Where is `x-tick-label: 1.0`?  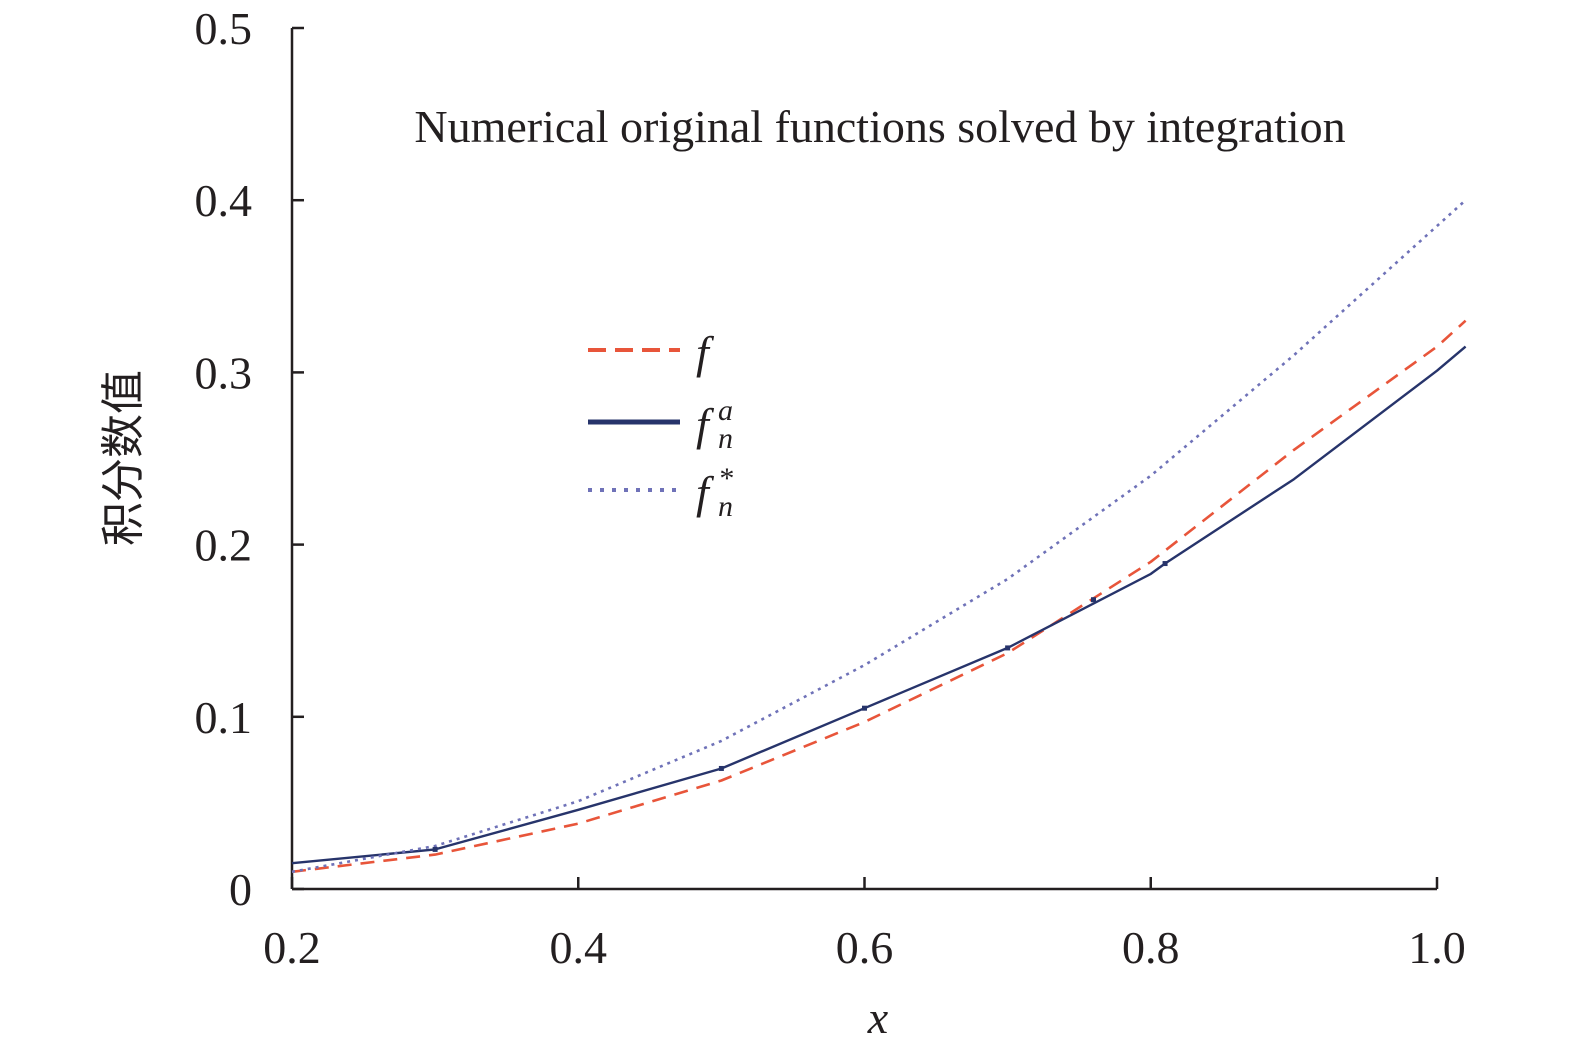 x-tick-label: 1.0 is located at coordinates (1437, 947).